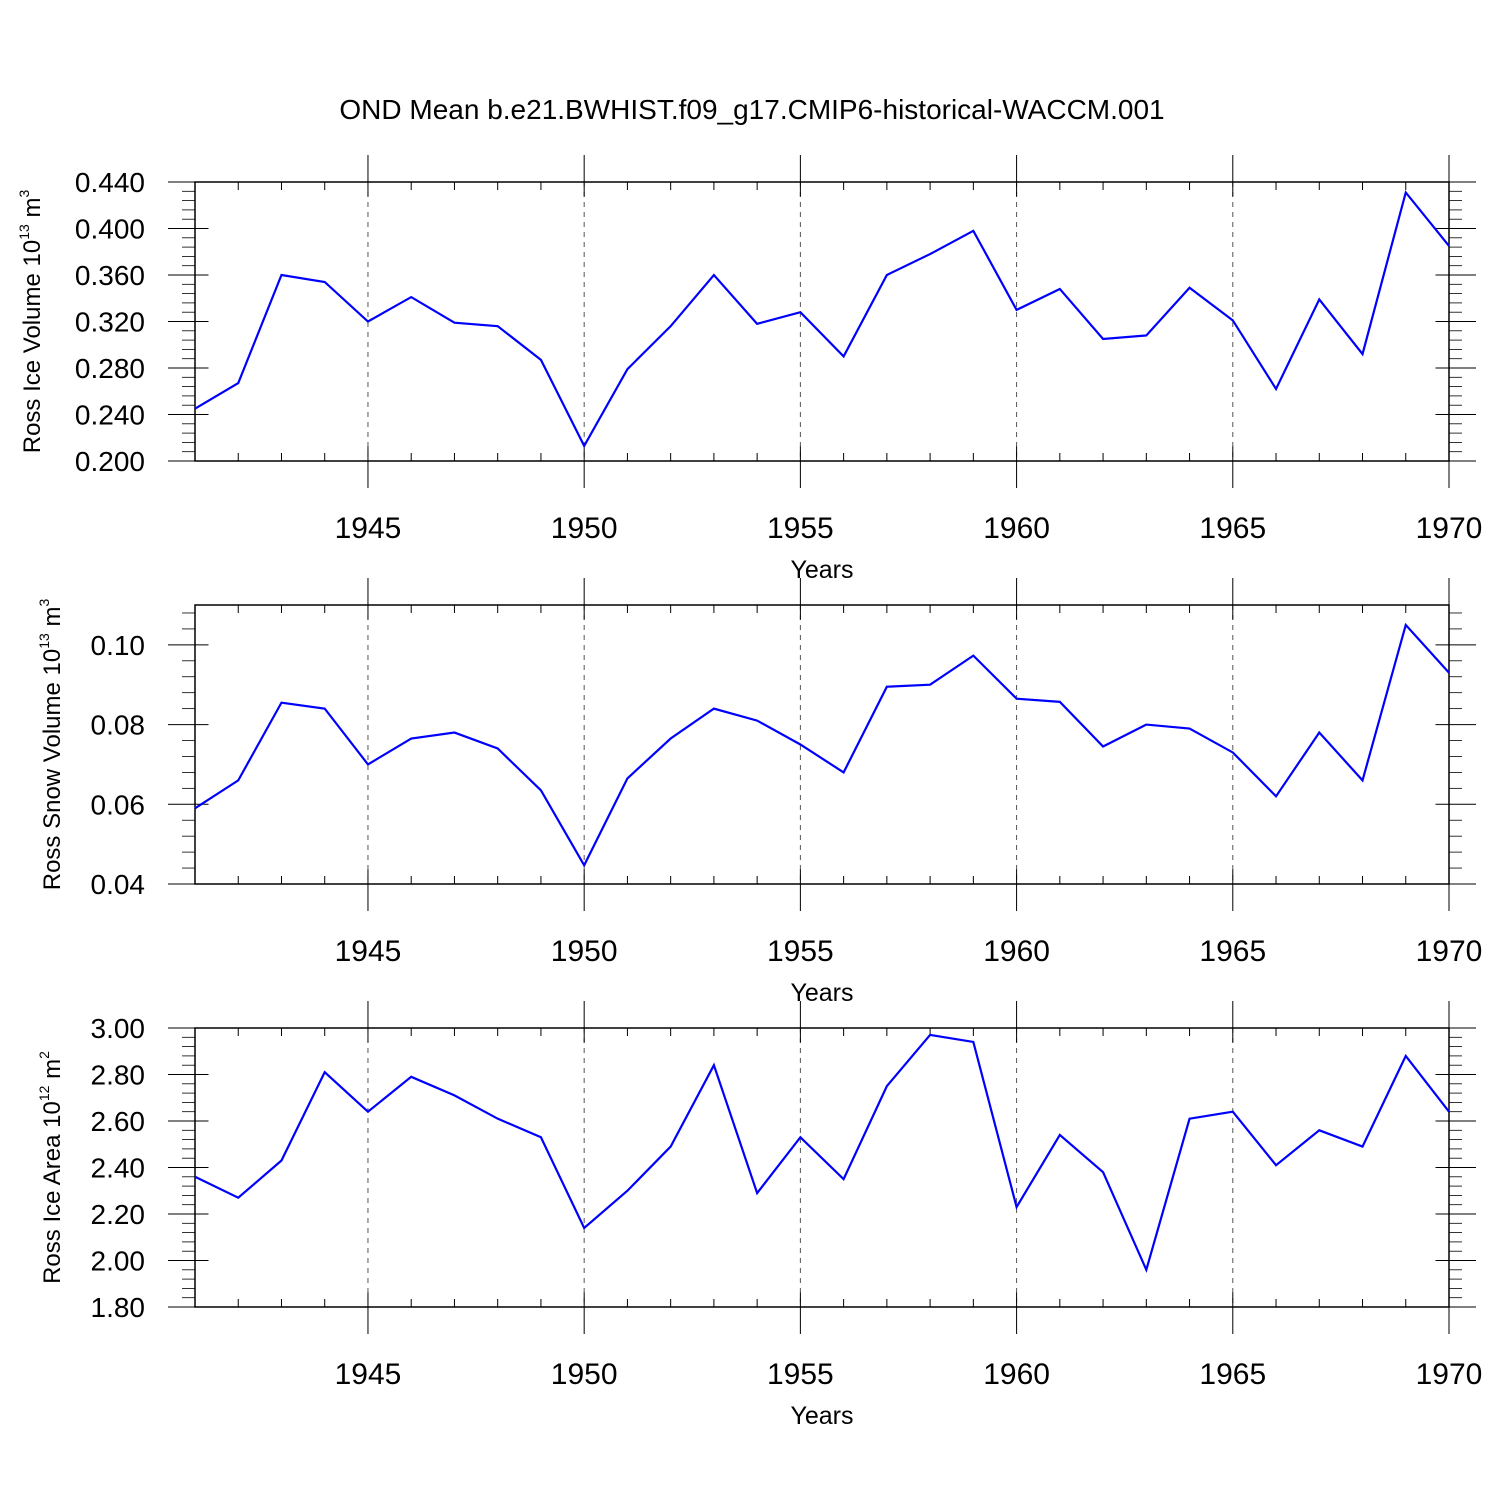  I want to click on y-tick-label: 2.40, so click(118, 1168).